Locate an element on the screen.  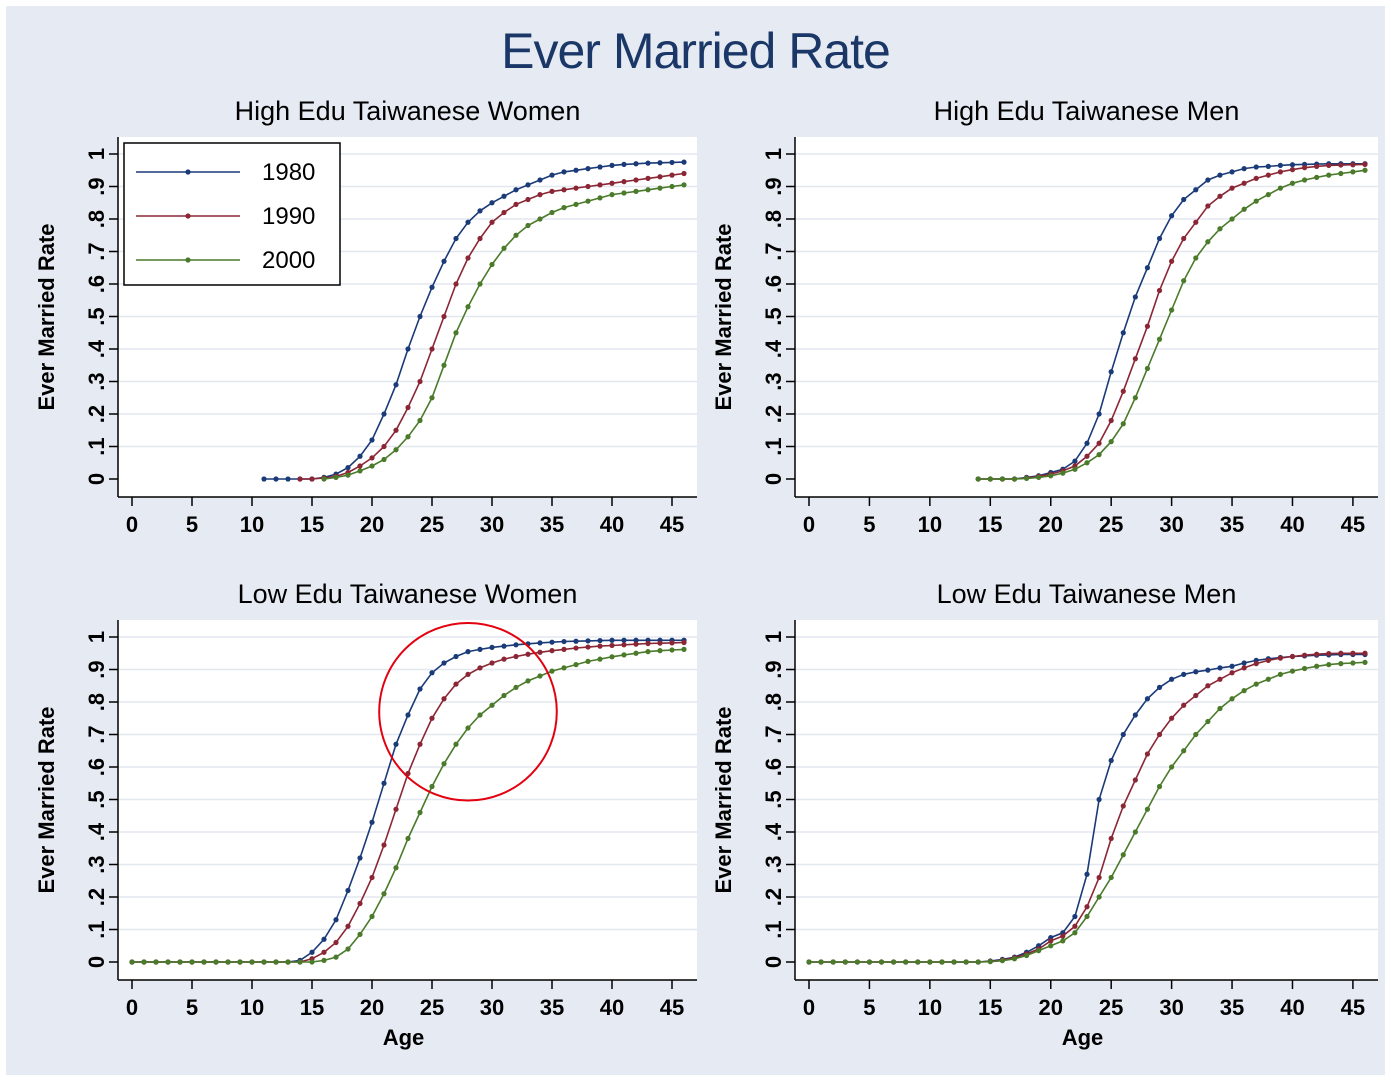
y-tick-label: 1 is located at coordinates (773, 637).